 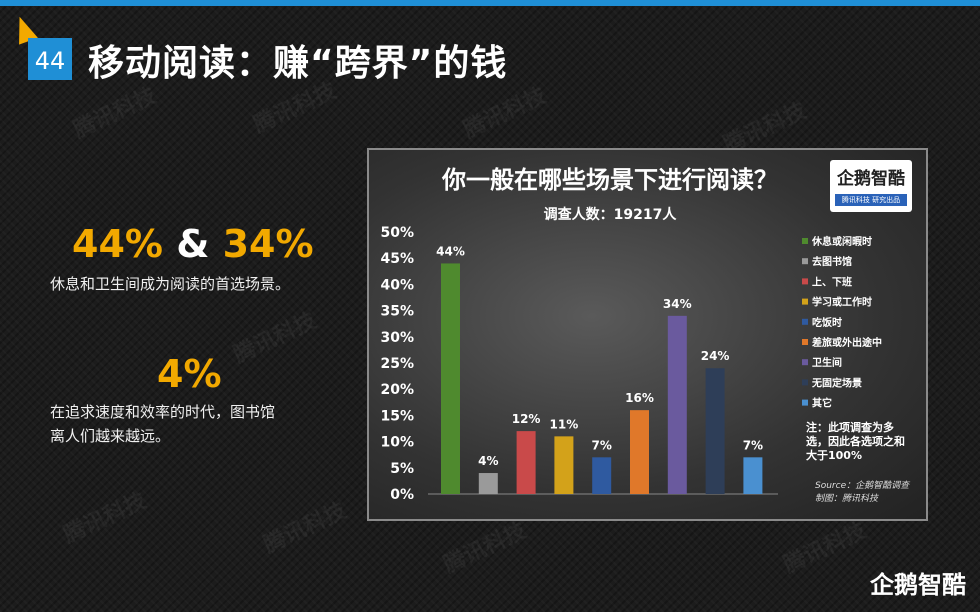 What do you see at coordinates (298, 63) in the screenshot?
I see `page-title: 移动阅读：赚“跨界”的钱` at bounding box center [298, 63].